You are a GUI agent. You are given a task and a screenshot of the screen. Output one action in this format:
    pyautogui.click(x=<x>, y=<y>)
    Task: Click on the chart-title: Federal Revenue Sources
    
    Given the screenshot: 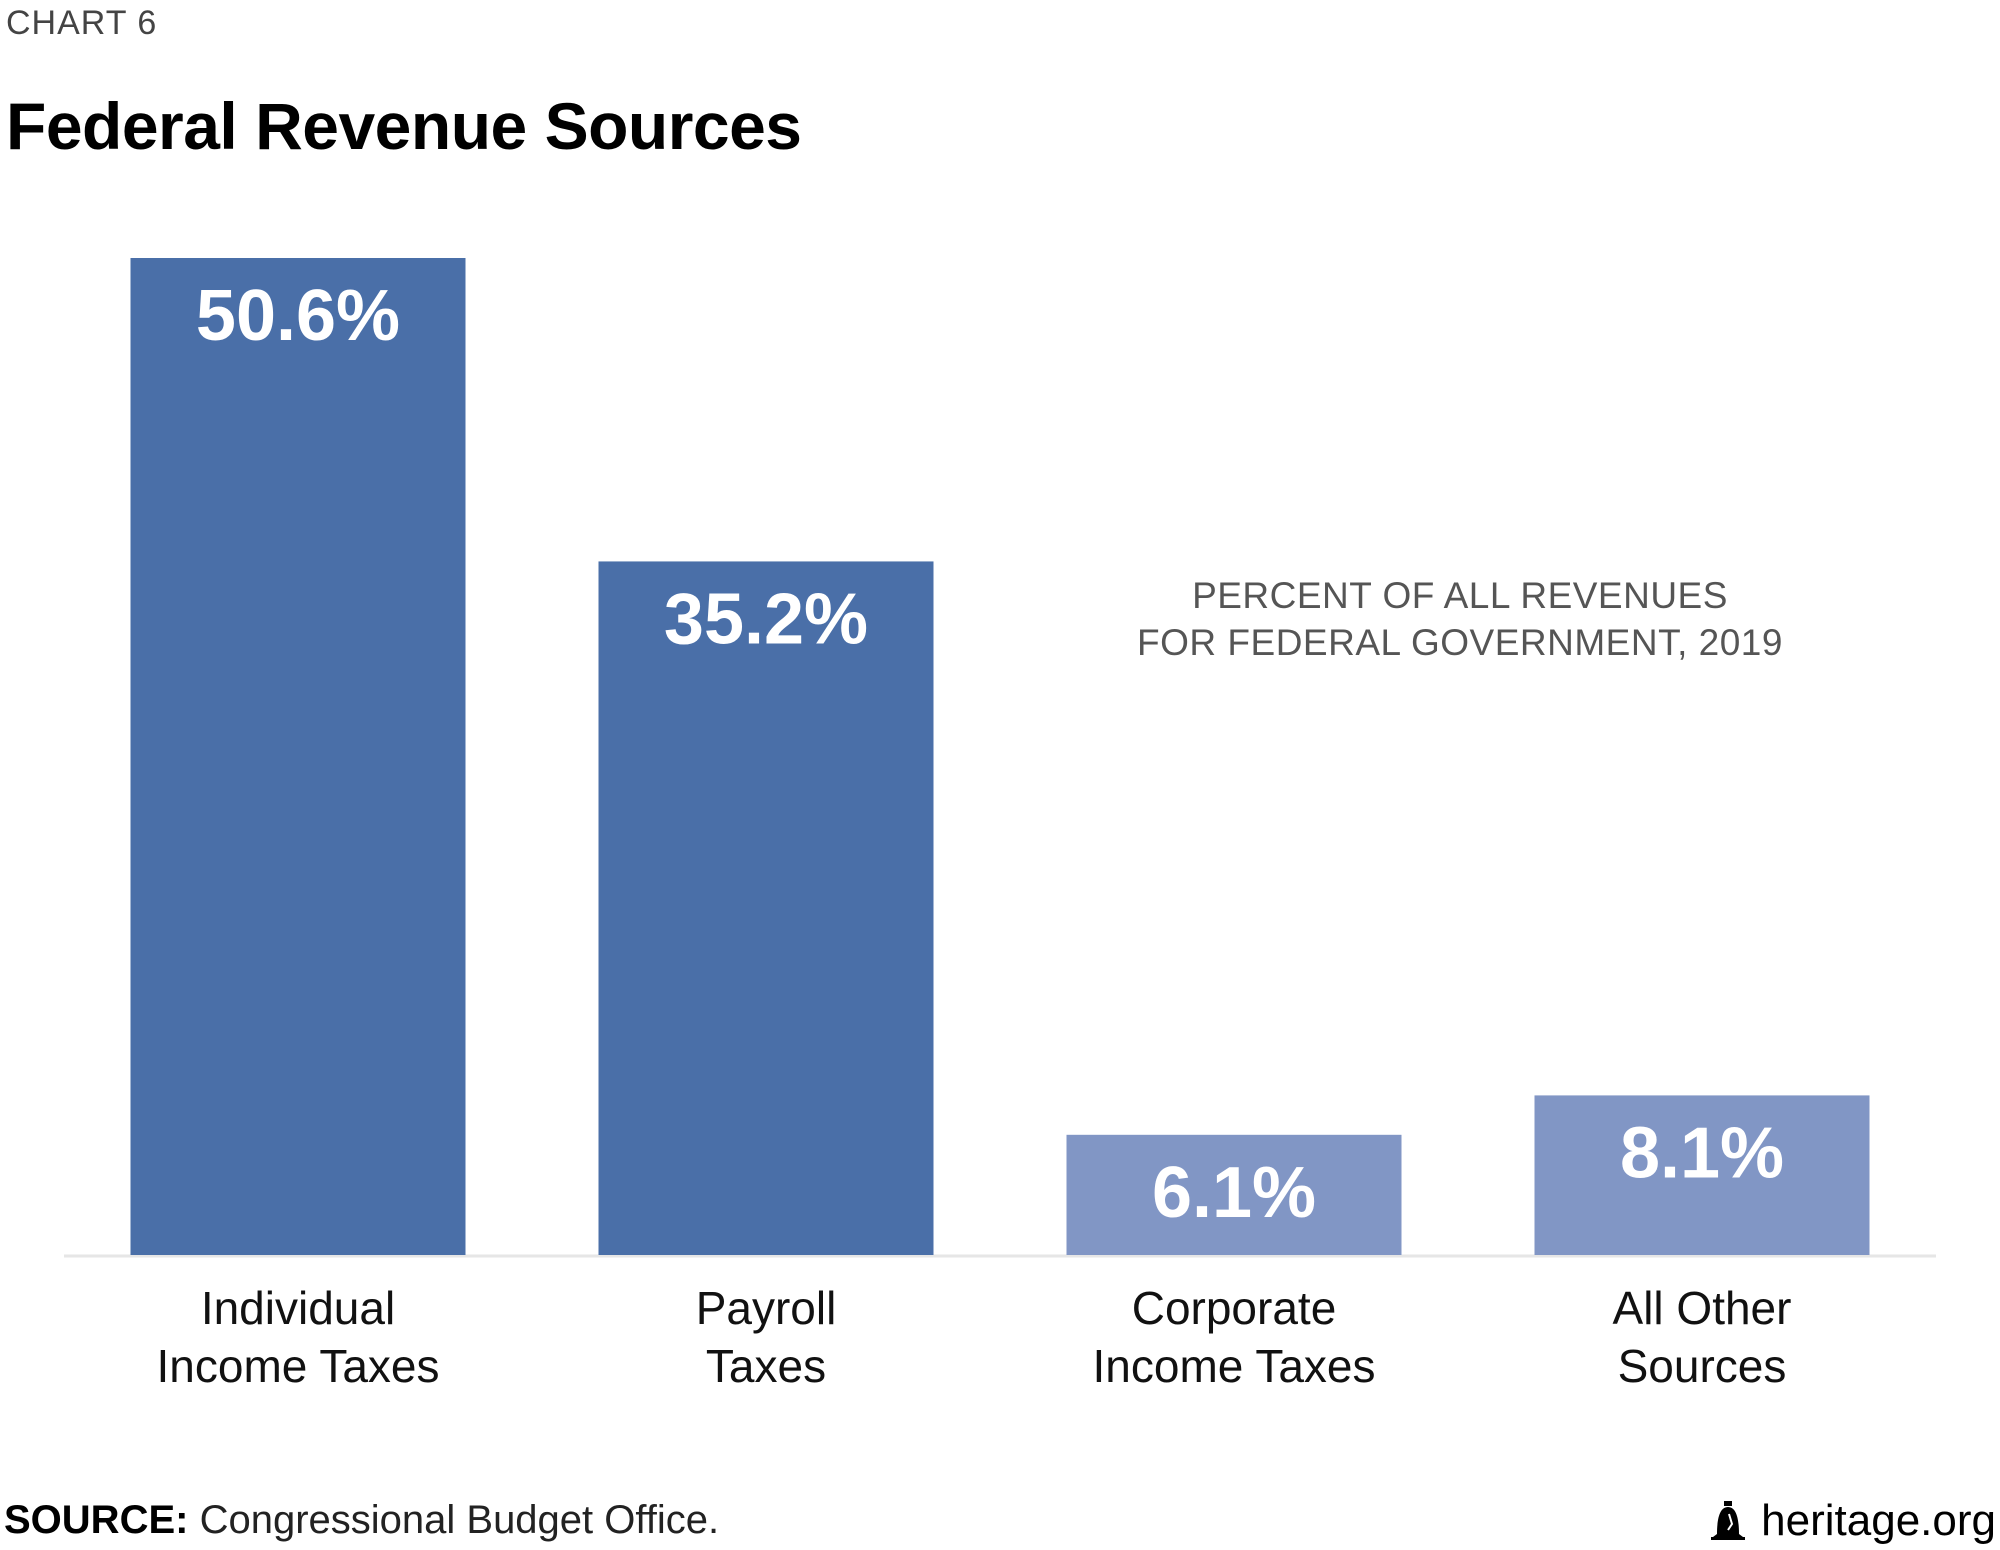 What is the action you would take?
    pyautogui.click(x=404, y=126)
    